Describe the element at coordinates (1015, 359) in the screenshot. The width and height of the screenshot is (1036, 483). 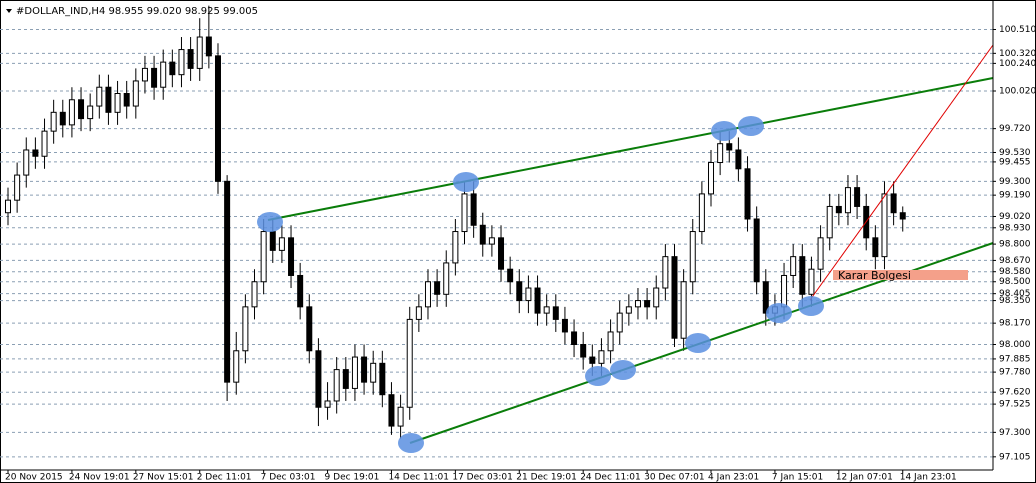
I see `y-tick-label: 97.885` at that location.